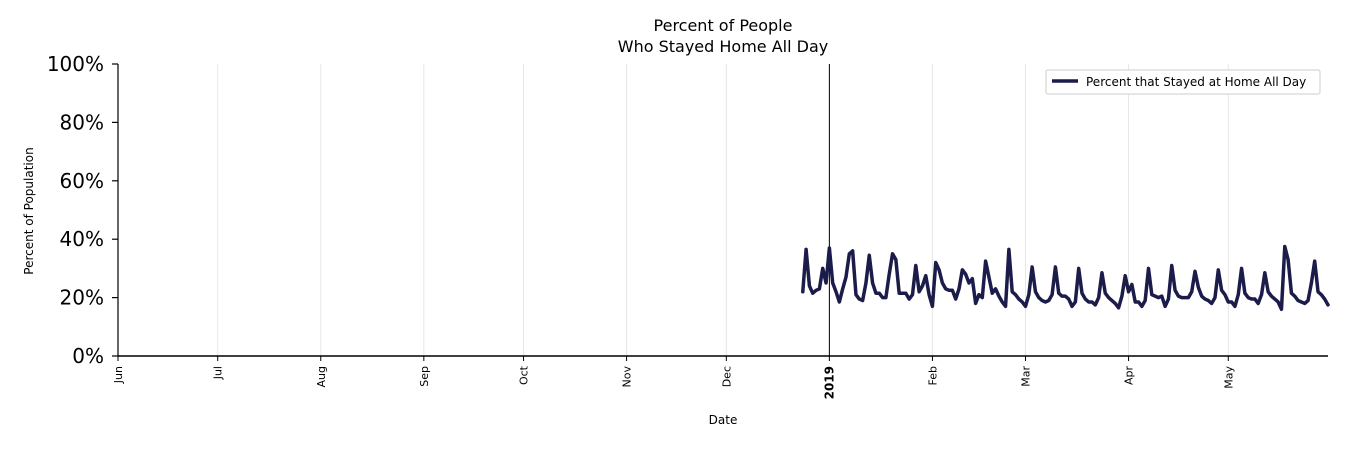 This screenshot has width=1350, height=450. Describe the element at coordinates (524, 375) in the screenshot. I see `x-tick-label-oct: Oct` at that location.